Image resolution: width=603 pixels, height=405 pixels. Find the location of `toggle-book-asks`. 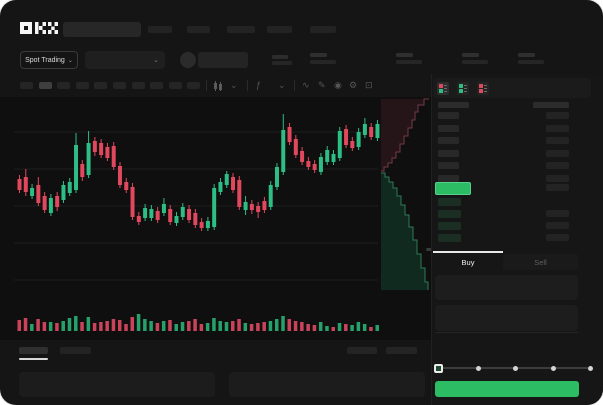

toggle-book-asks is located at coordinates (483, 88).